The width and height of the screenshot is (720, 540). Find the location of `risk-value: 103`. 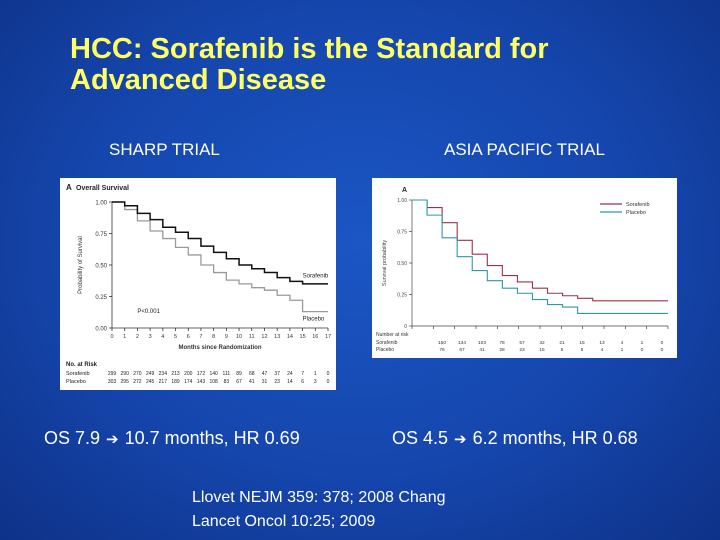

risk-value: 103 is located at coordinates (482, 343).